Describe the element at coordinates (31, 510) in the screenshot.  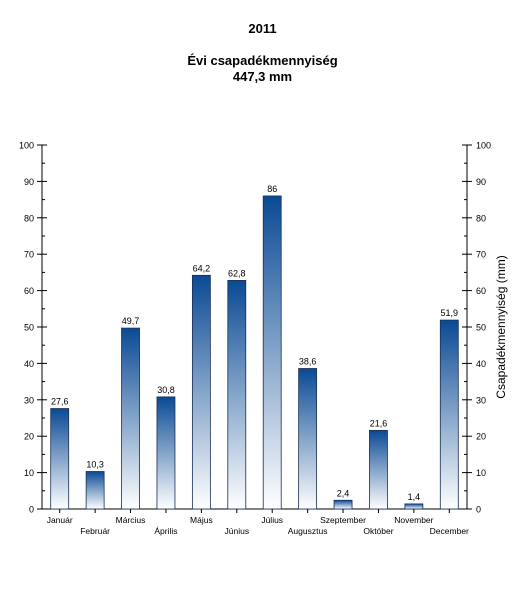
I see `y-tick-label-left: 0` at that location.